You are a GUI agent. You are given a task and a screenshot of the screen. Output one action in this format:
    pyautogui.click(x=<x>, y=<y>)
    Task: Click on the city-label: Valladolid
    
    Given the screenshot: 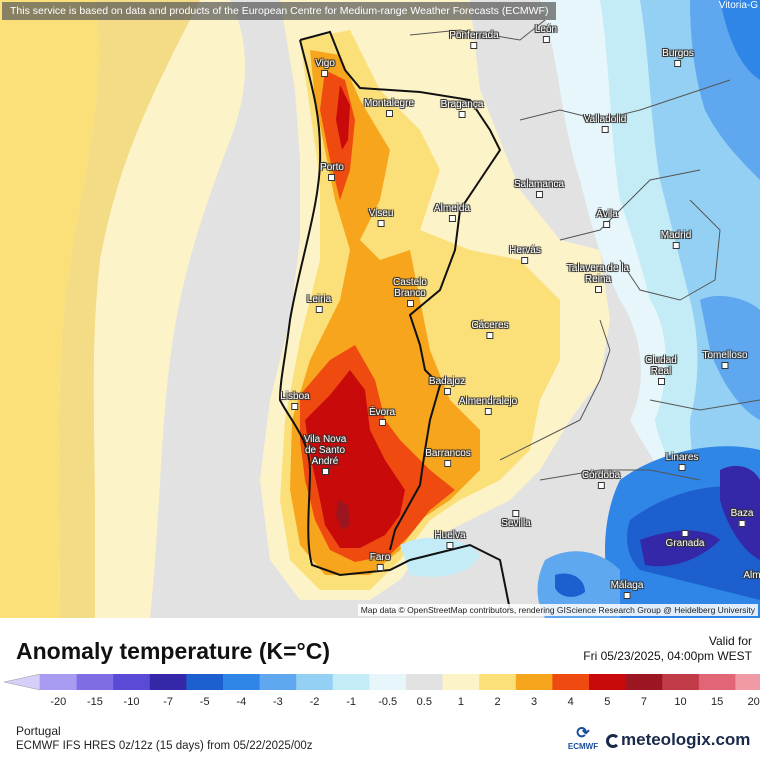 What is the action you would take?
    pyautogui.click(x=605, y=123)
    